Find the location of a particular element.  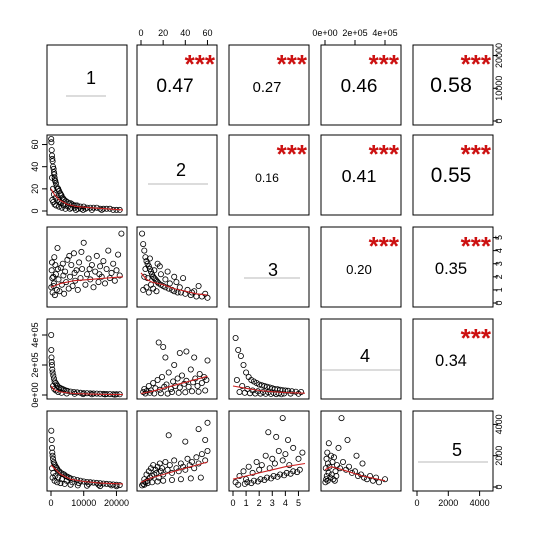

tick-label: 4000 is located at coordinates (499, 424).